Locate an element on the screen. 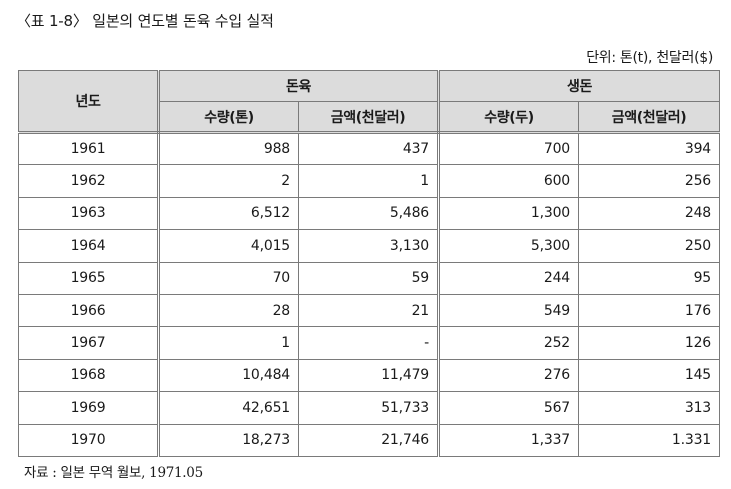 The width and height of the screenshot is (731, 489). pig-qty-cell: 600 is located at coordinates (508, 181).